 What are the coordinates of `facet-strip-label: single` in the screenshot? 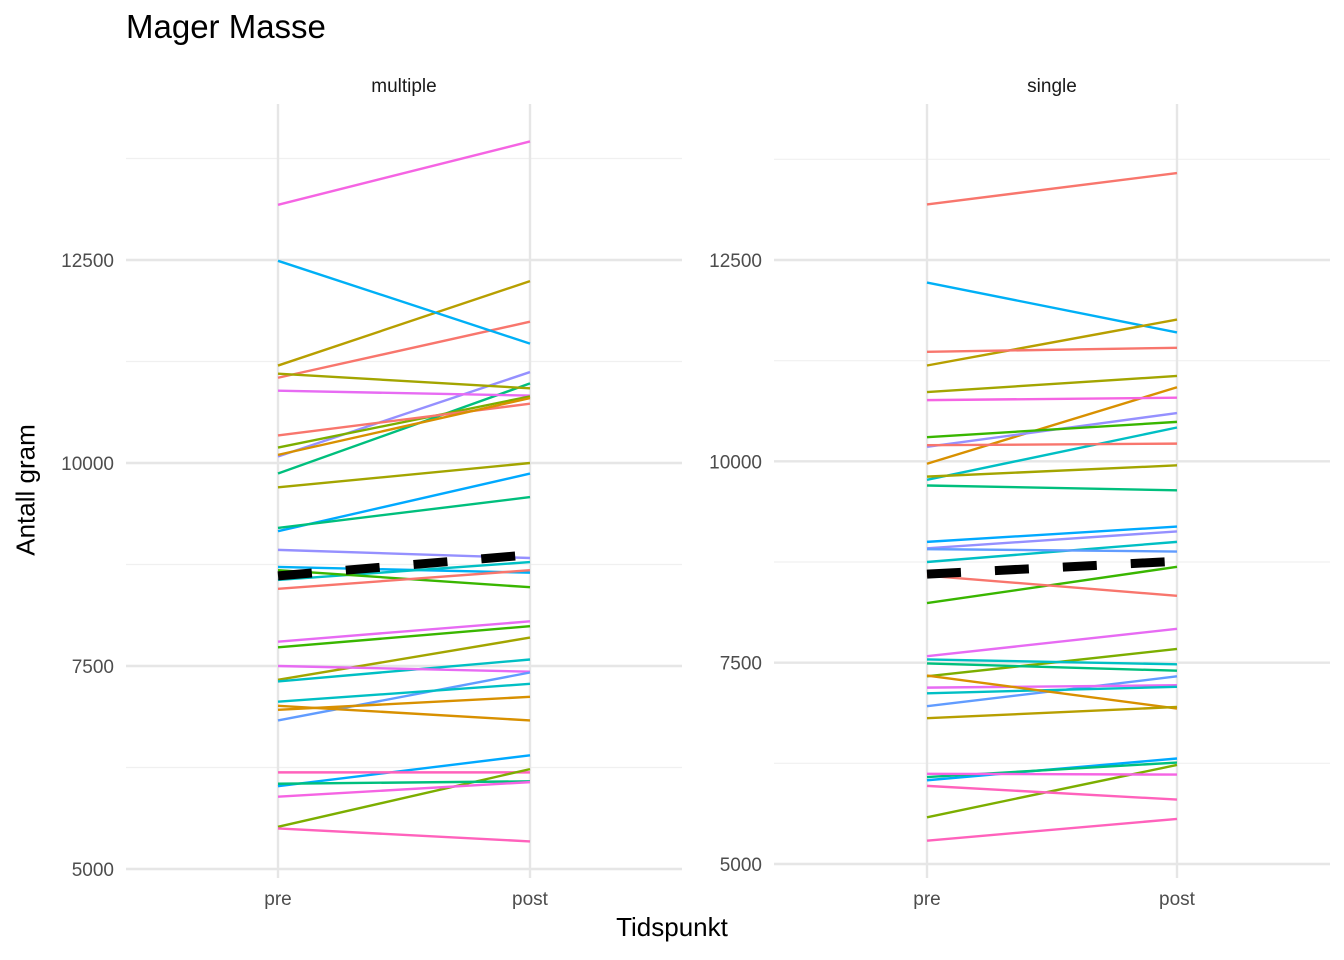 It's located at (1052, 86).